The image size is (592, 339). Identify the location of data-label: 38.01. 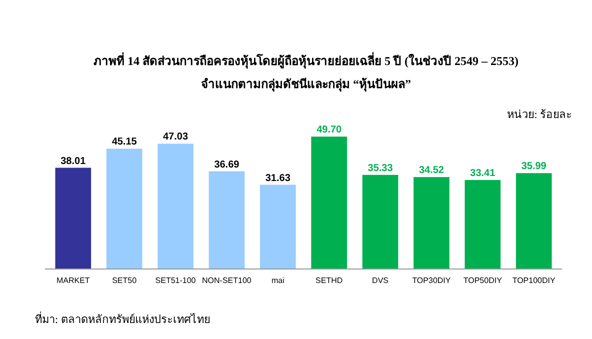
(73, 161).